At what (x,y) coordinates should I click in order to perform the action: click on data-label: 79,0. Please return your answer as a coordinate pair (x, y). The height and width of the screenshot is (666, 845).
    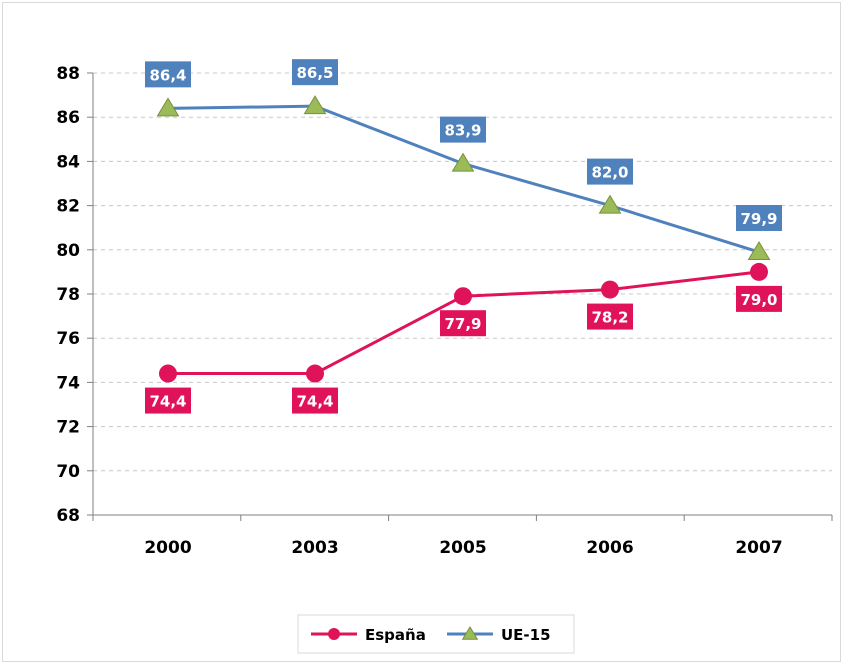
    Looking at the image, I should click on (759, 298).